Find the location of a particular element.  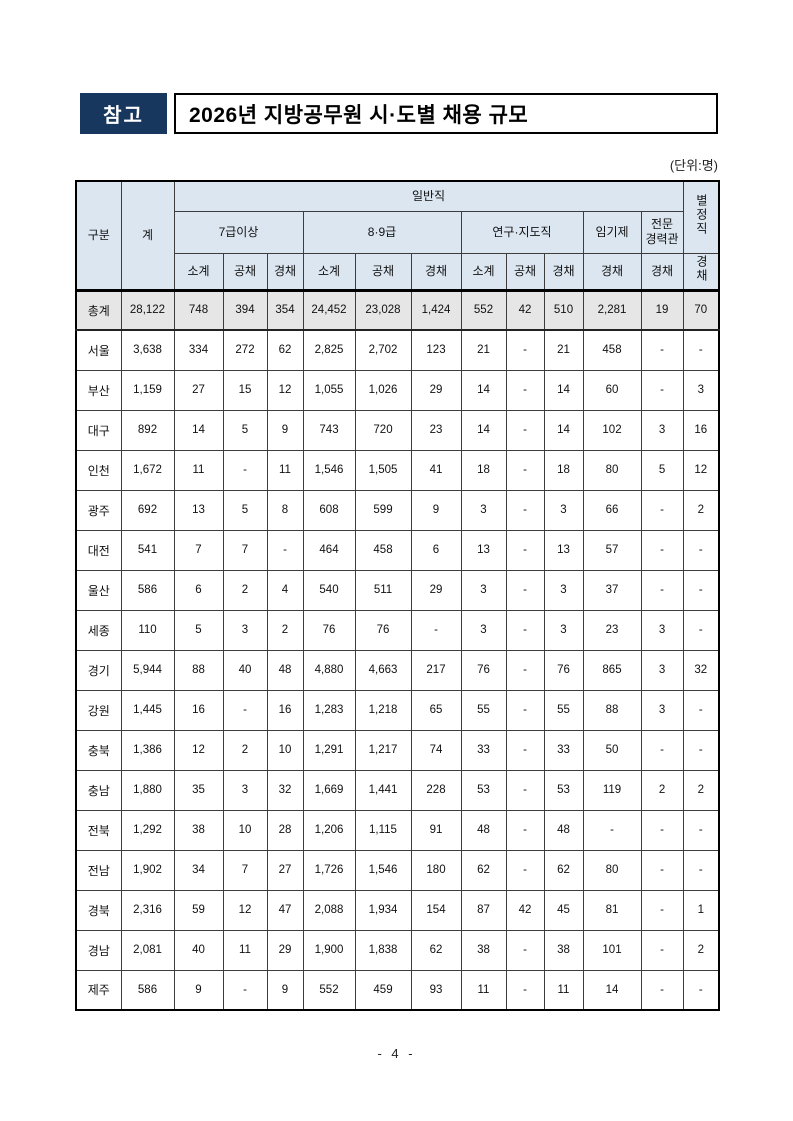

value-cell: 32 is located at coordinates (285, 790).